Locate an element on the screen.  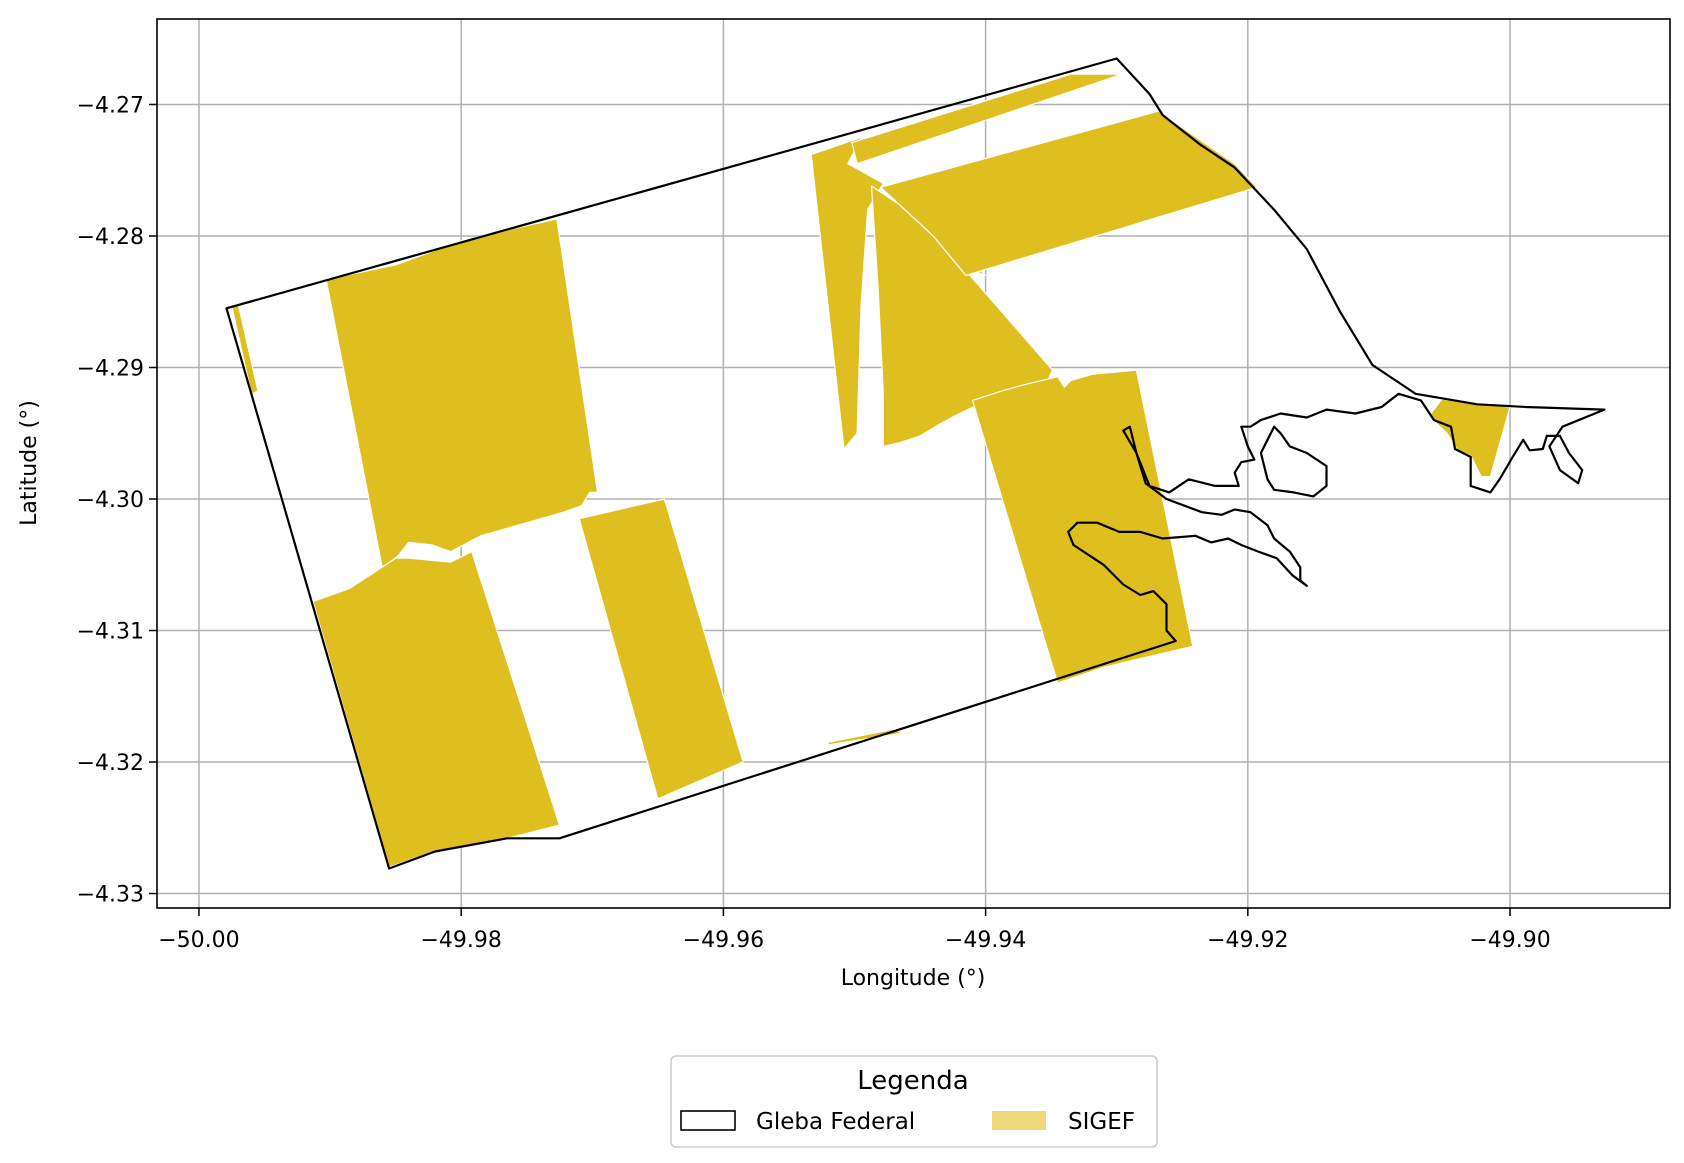
y-axis-label: Latitude (°) is located at coordinates (29, 463).